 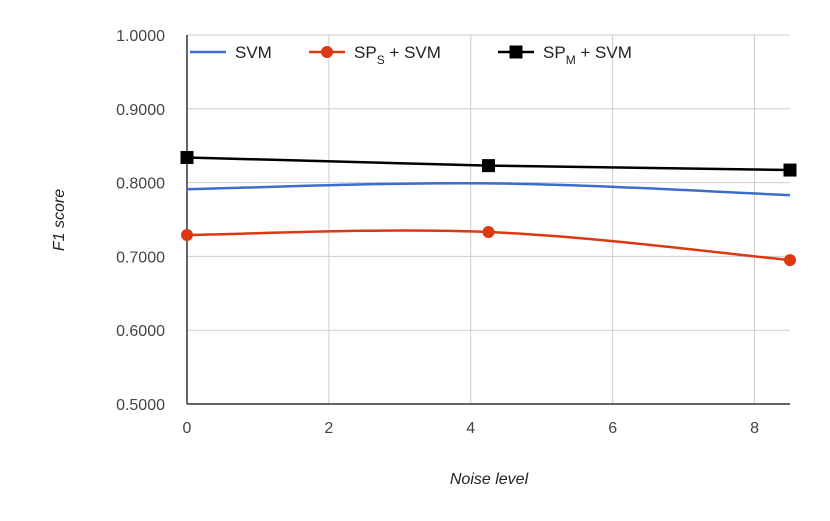 I want to click on y-tick-label: 0.9000, so click(x=140, y=110).